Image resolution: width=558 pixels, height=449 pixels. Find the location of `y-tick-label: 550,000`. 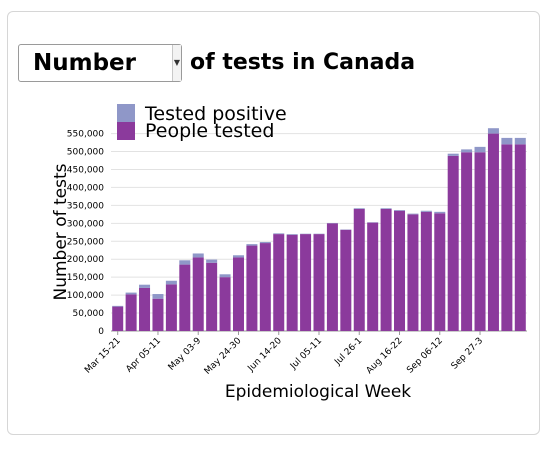

y-tick-label: 550,000 is located at coordinates (85, 135).